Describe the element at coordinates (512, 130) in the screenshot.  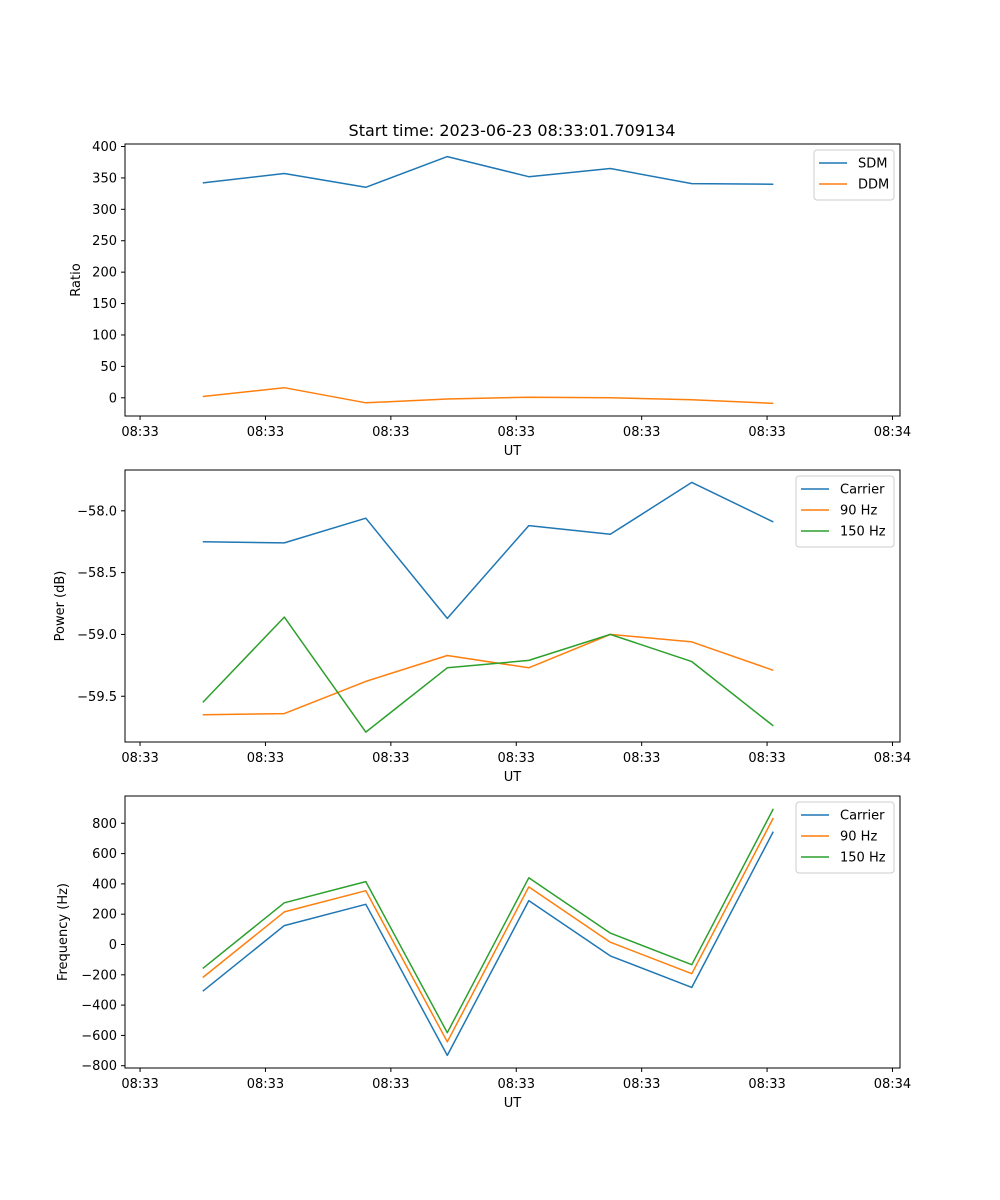
I see `figure-title: Start time: 2023-06-23 08:33:01.709134` at that location.